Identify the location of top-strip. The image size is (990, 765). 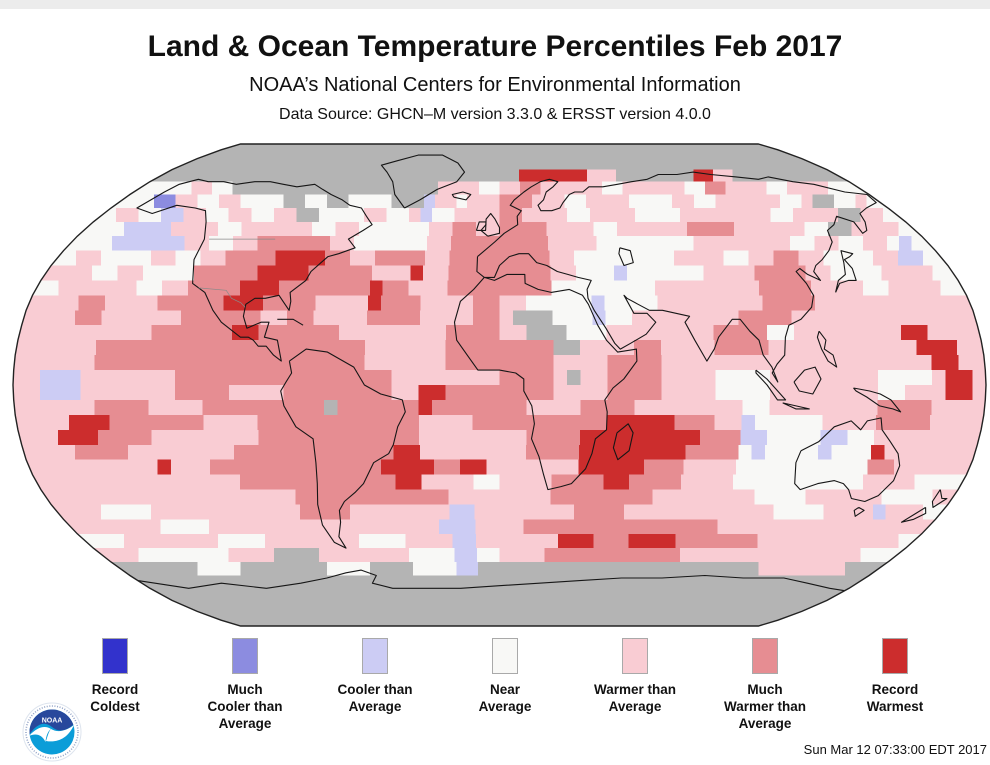
(495, 4).